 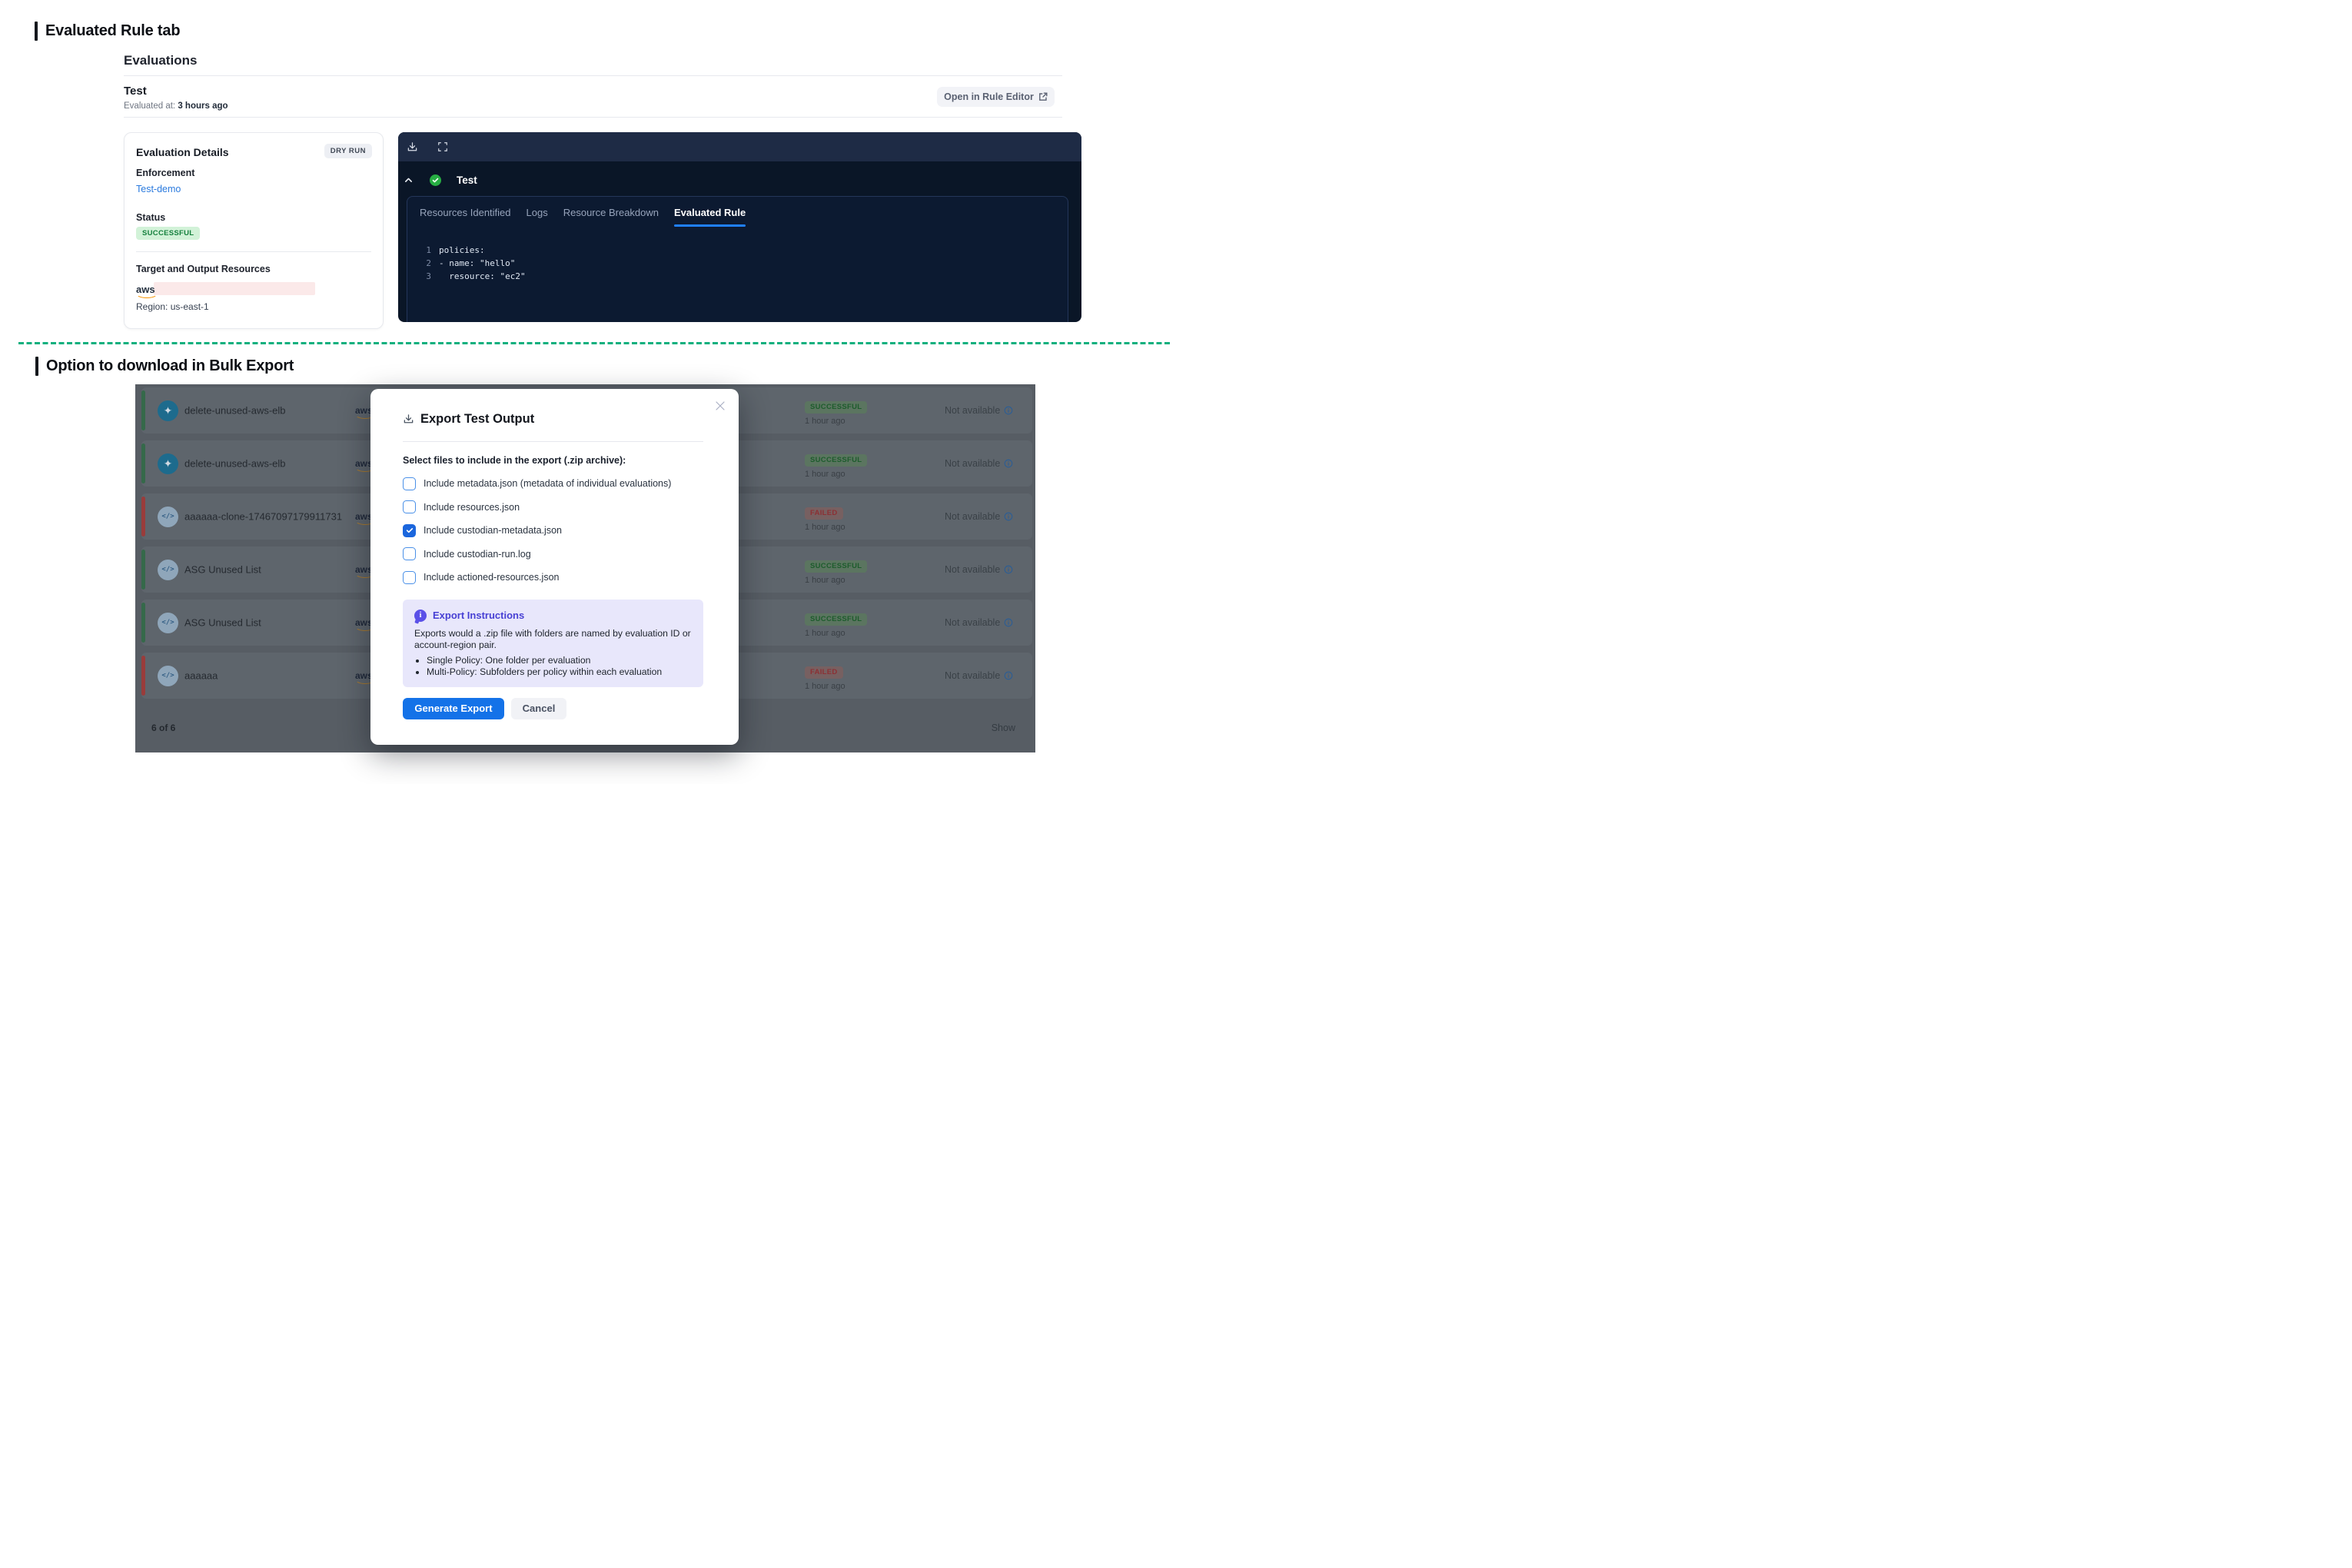 I want to click on checkbox-row-resources: Include resources.json, so click(x=553, y=508).